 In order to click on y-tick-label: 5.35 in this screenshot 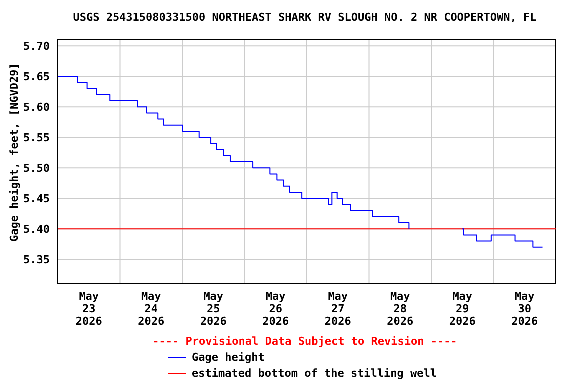, I will do `click(37, 260)`.